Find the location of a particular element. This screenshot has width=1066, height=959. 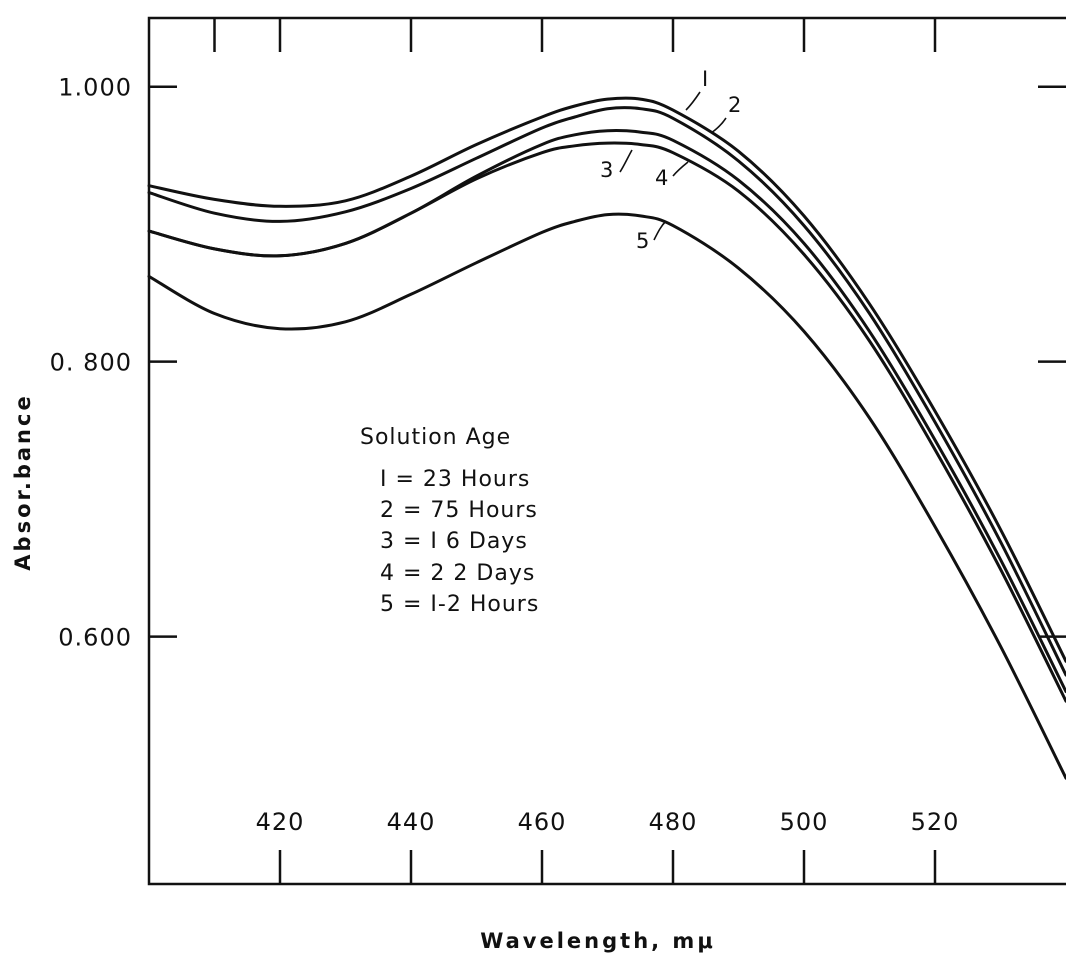

y-tick-labels: 0.600 0. 800 1.000 is located at coordinates (91, 363).